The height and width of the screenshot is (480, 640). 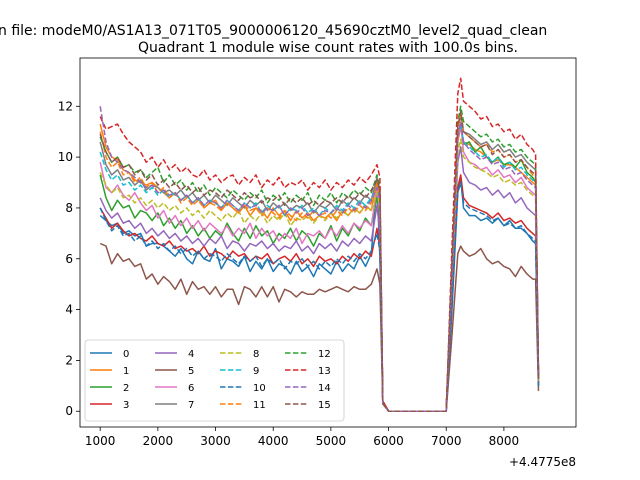 What do you see at coordinates (191, 371) in the screenshot?
I see `legend-label-5: 5` at bounding box center [191, 371].